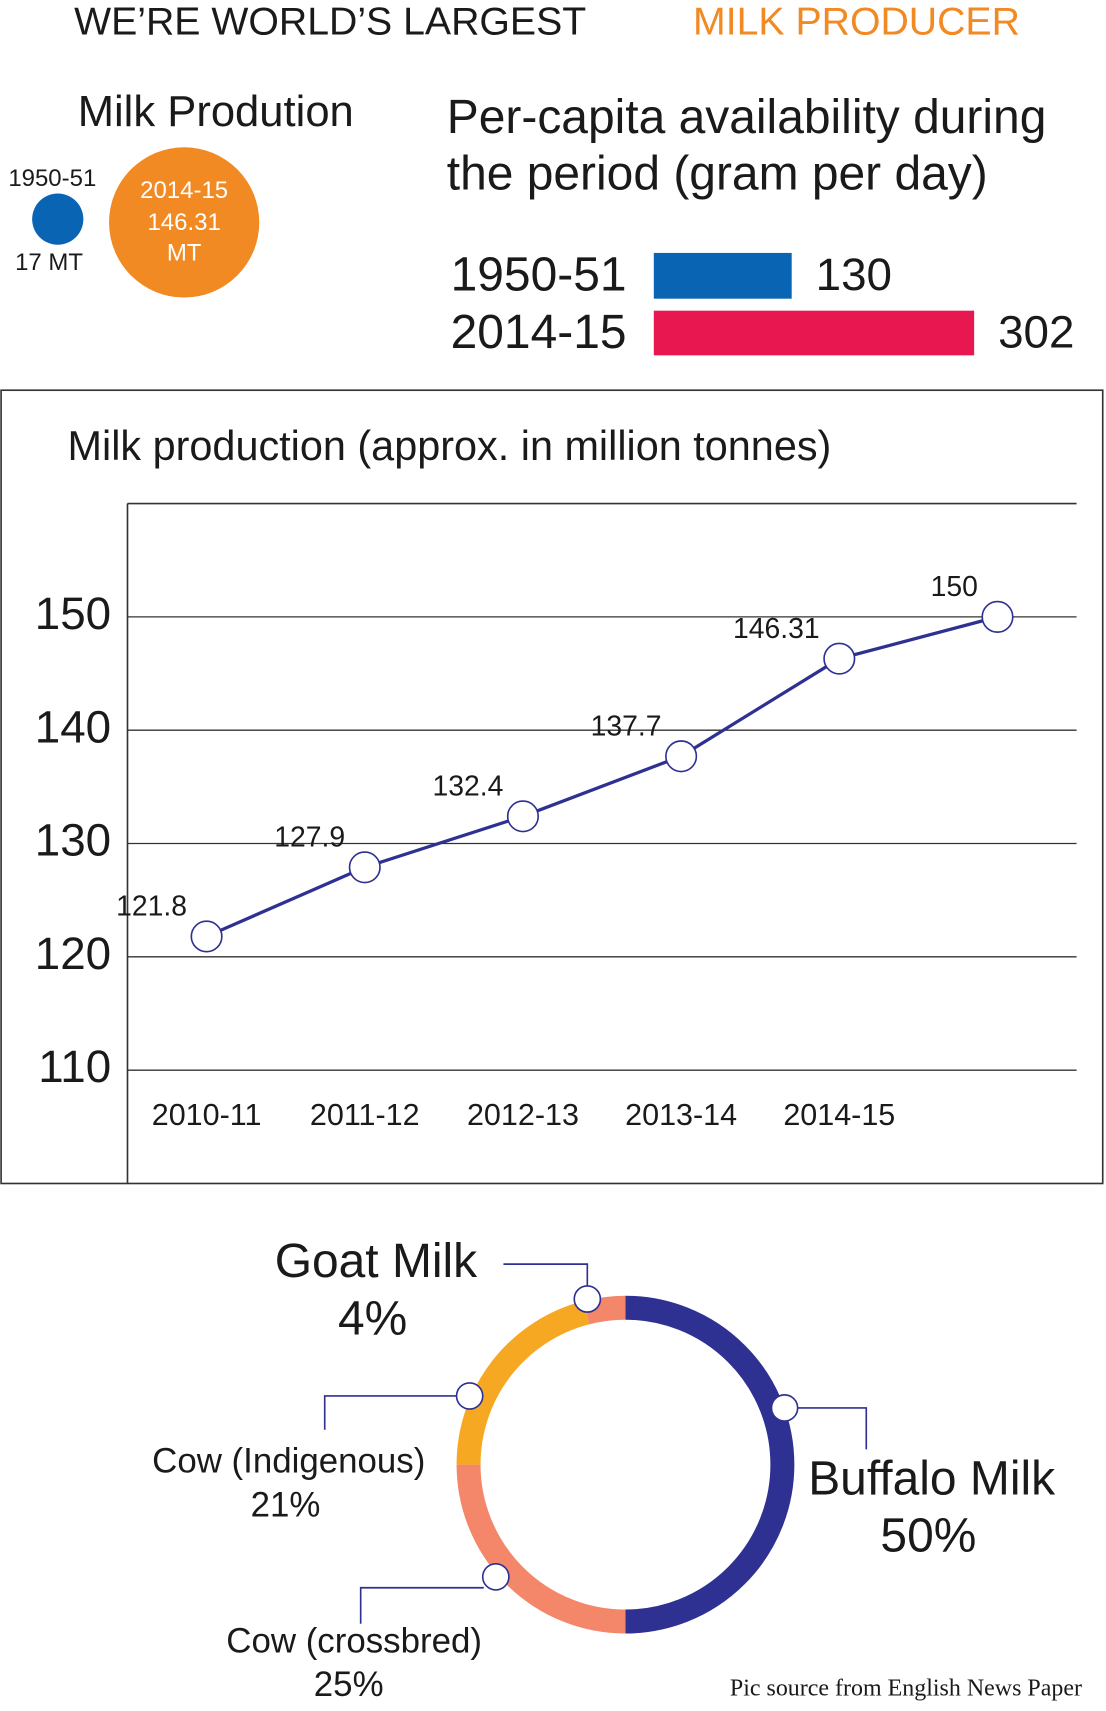  Describe the element at coordinates (330, 21) in the screenshot. I see `header-left: WE’RE WORLD’S LARGEST` at that location.